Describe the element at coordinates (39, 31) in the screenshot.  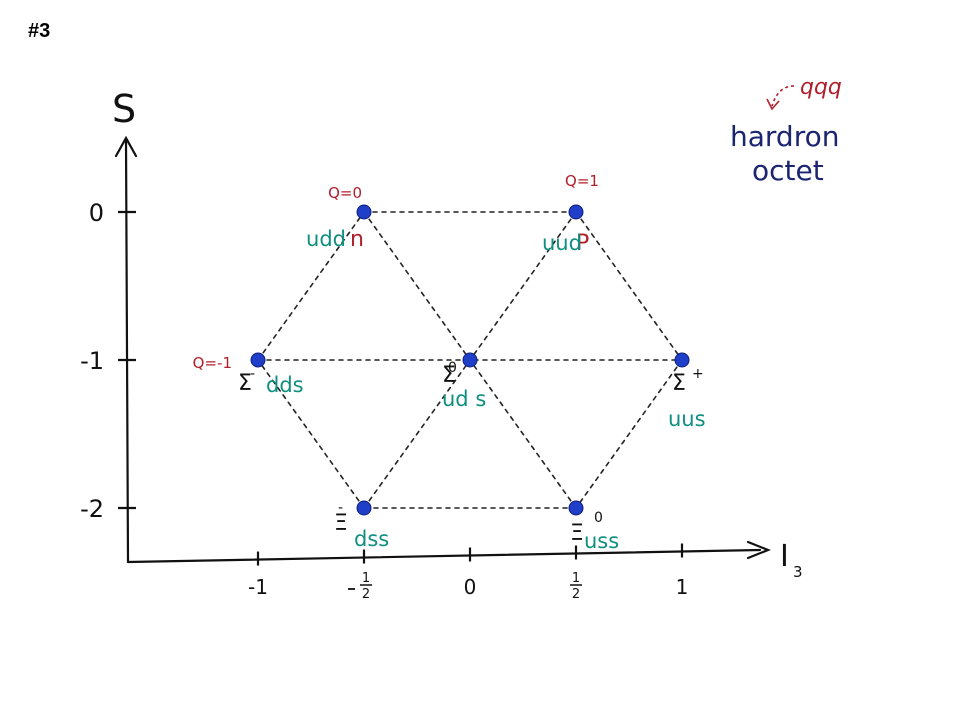
I see `slide-number: #3` at that location.